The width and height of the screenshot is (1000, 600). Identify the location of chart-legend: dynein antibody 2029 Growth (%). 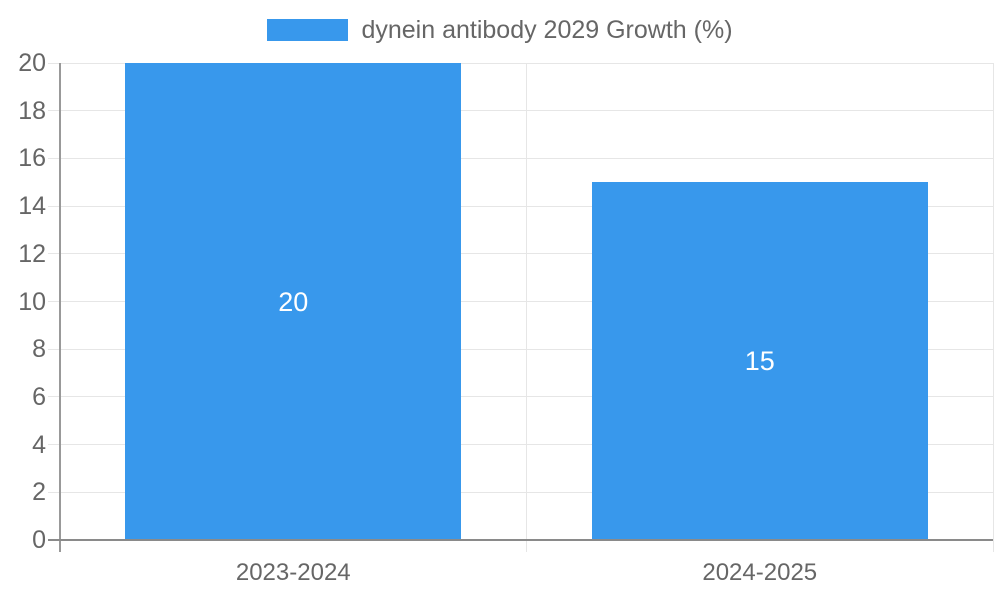
(500, 30).